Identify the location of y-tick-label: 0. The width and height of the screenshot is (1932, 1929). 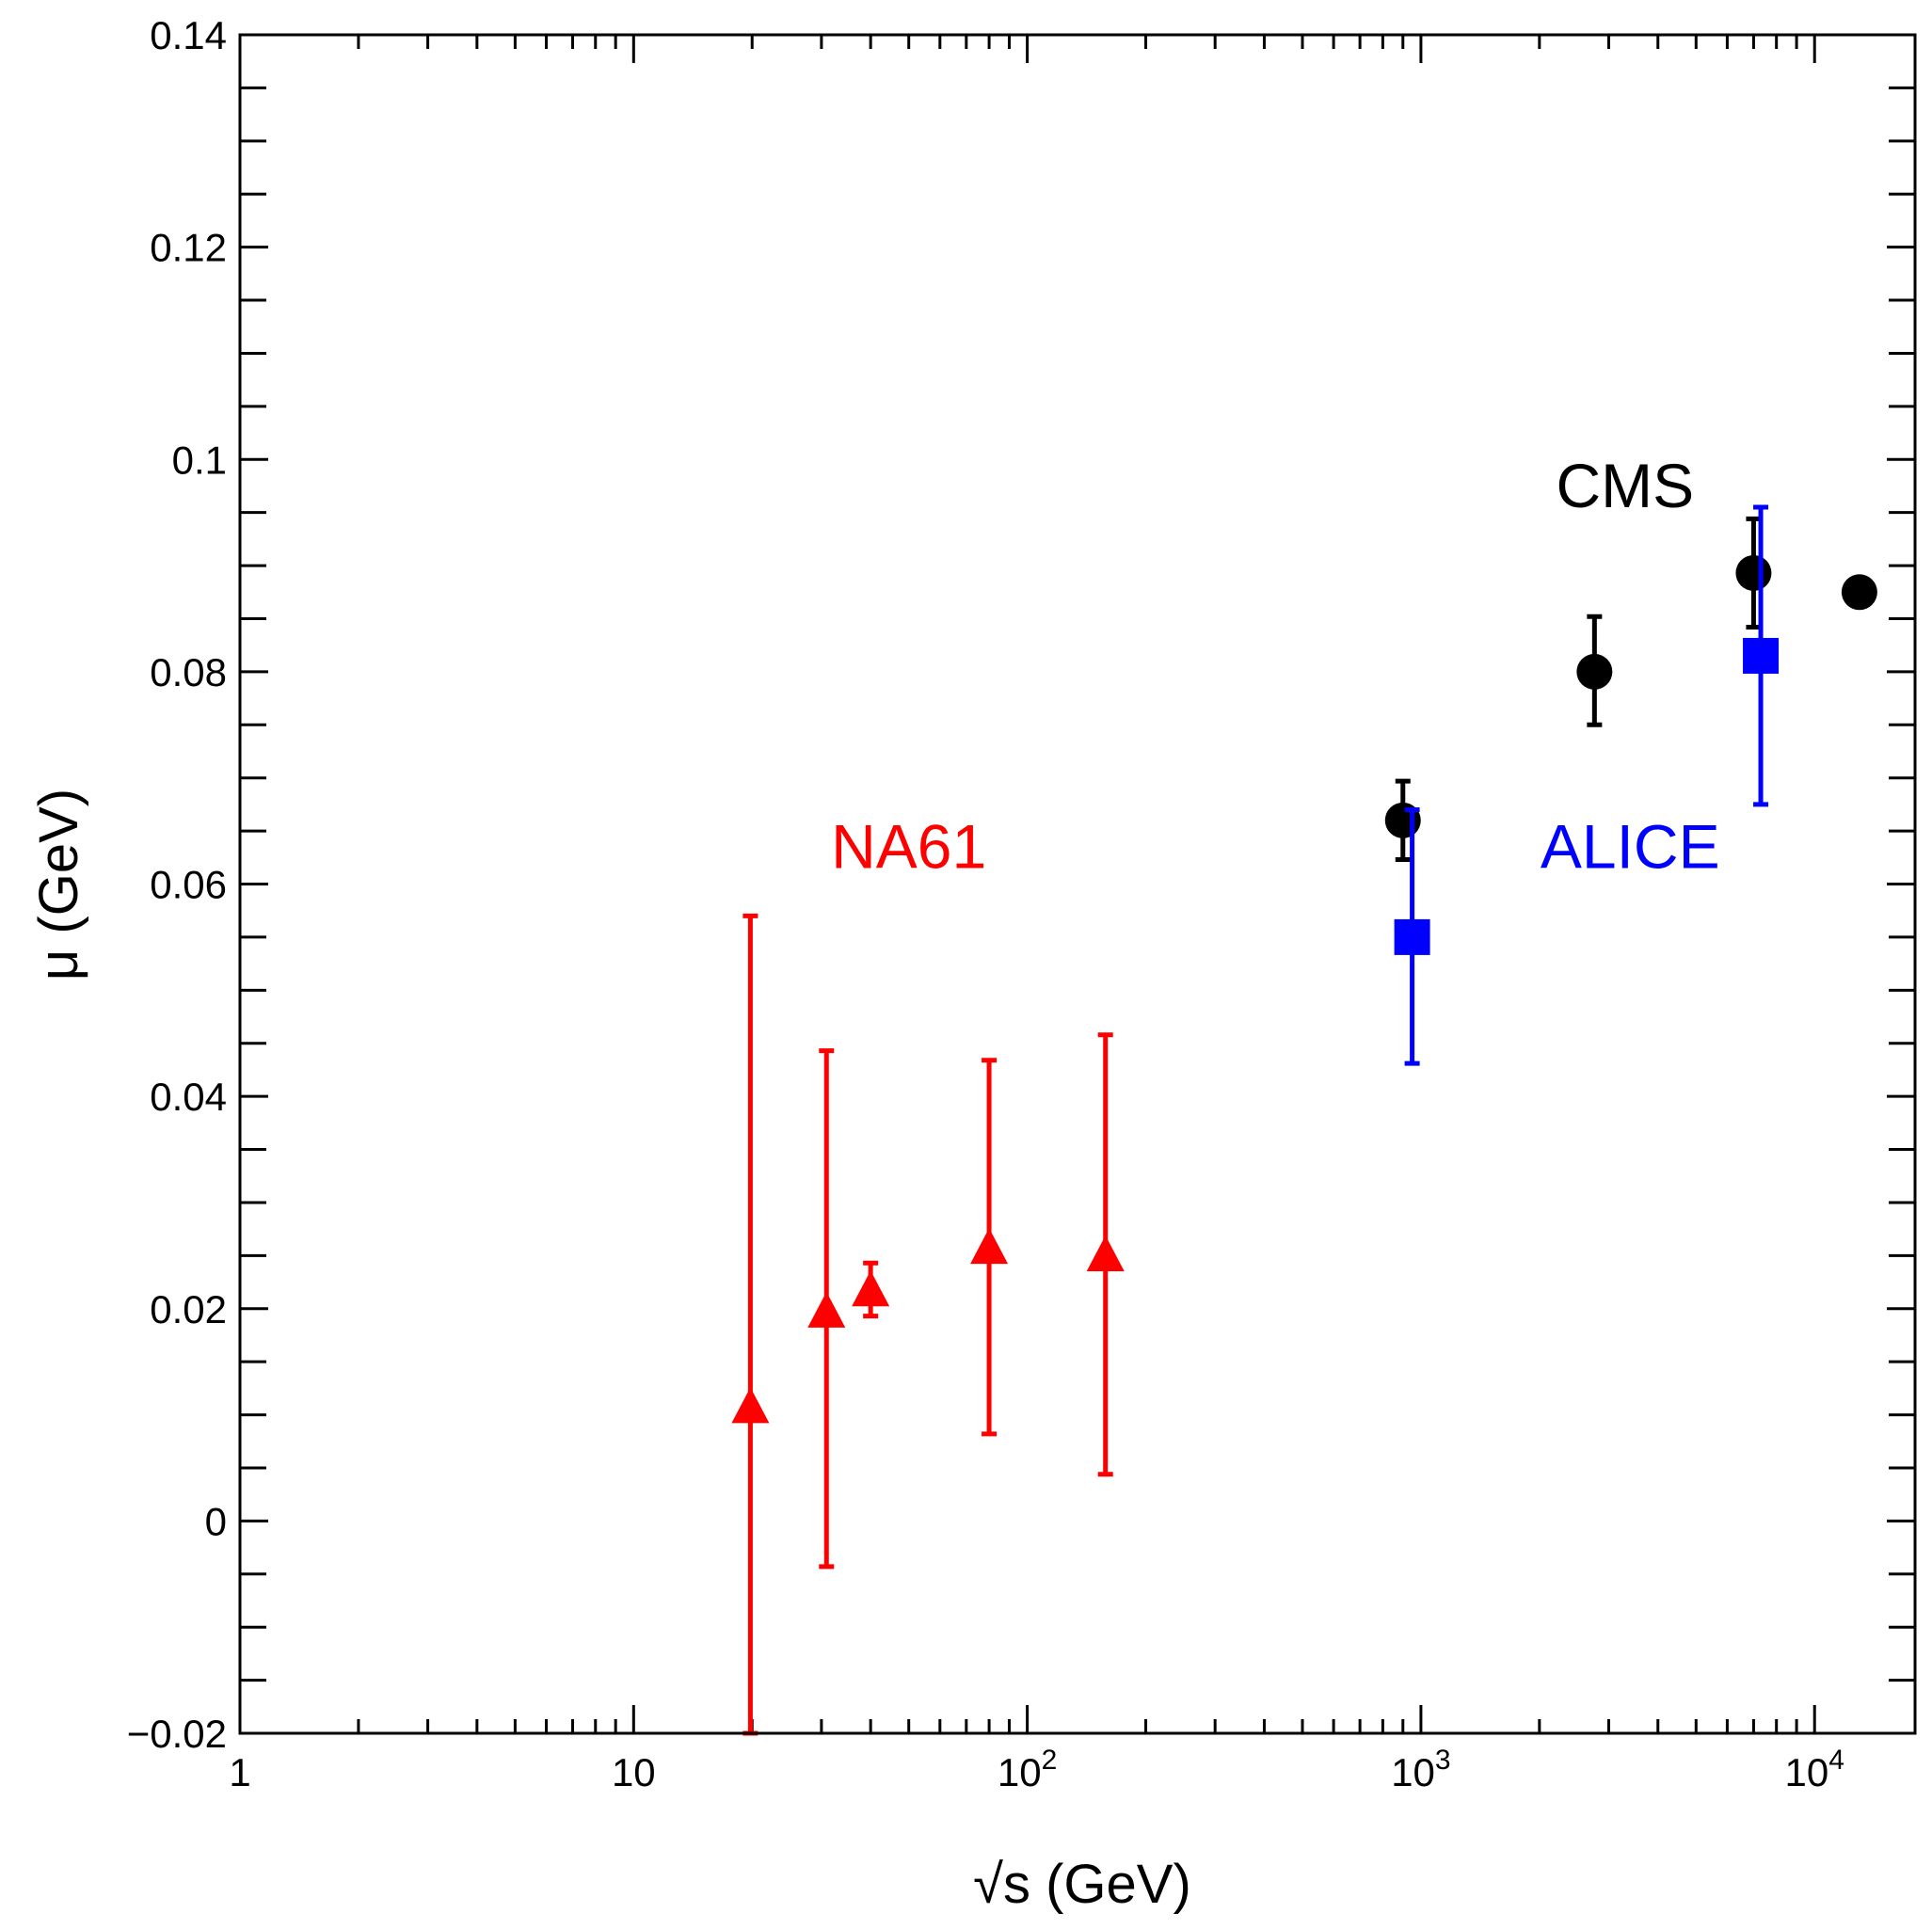
(216, 1521).